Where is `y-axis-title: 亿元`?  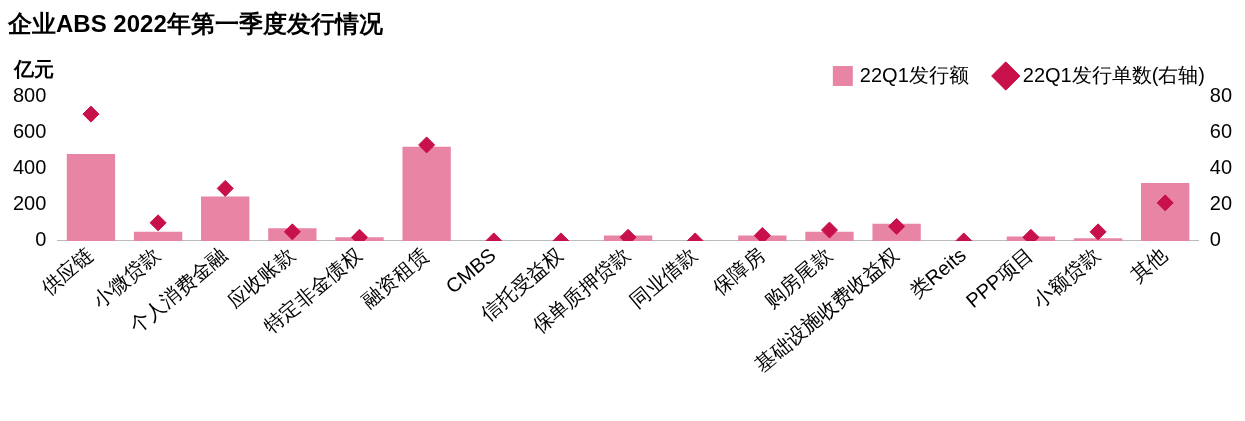
y-axis-title: 亿元 is located at coordinates (33, 68).